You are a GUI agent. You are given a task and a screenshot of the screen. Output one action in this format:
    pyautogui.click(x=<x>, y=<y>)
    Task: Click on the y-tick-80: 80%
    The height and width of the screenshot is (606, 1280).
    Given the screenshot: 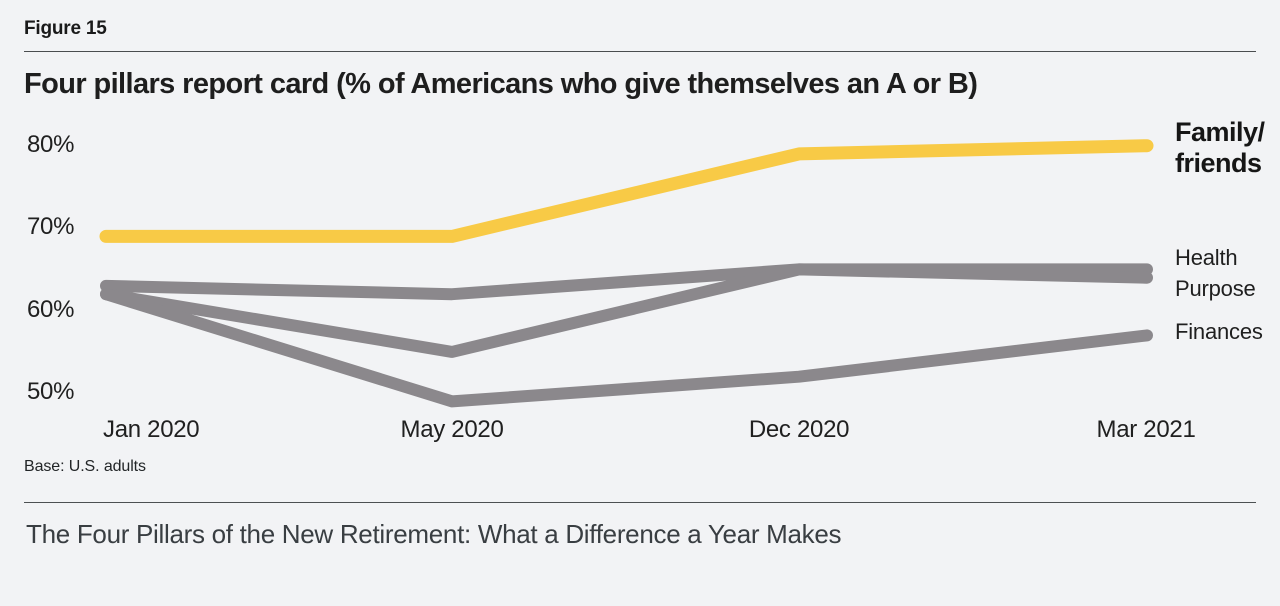 What is the action you would take?
    pyautogui.click(x=51, y=144)
    